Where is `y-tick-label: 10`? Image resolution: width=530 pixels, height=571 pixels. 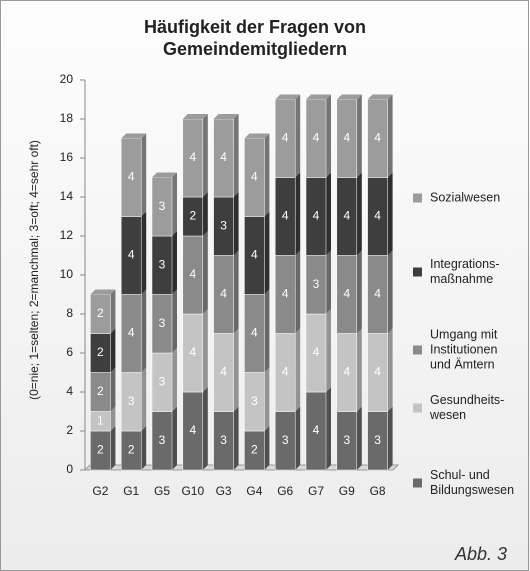
y-tick-label: 10 is located at coordinates (67, 274).